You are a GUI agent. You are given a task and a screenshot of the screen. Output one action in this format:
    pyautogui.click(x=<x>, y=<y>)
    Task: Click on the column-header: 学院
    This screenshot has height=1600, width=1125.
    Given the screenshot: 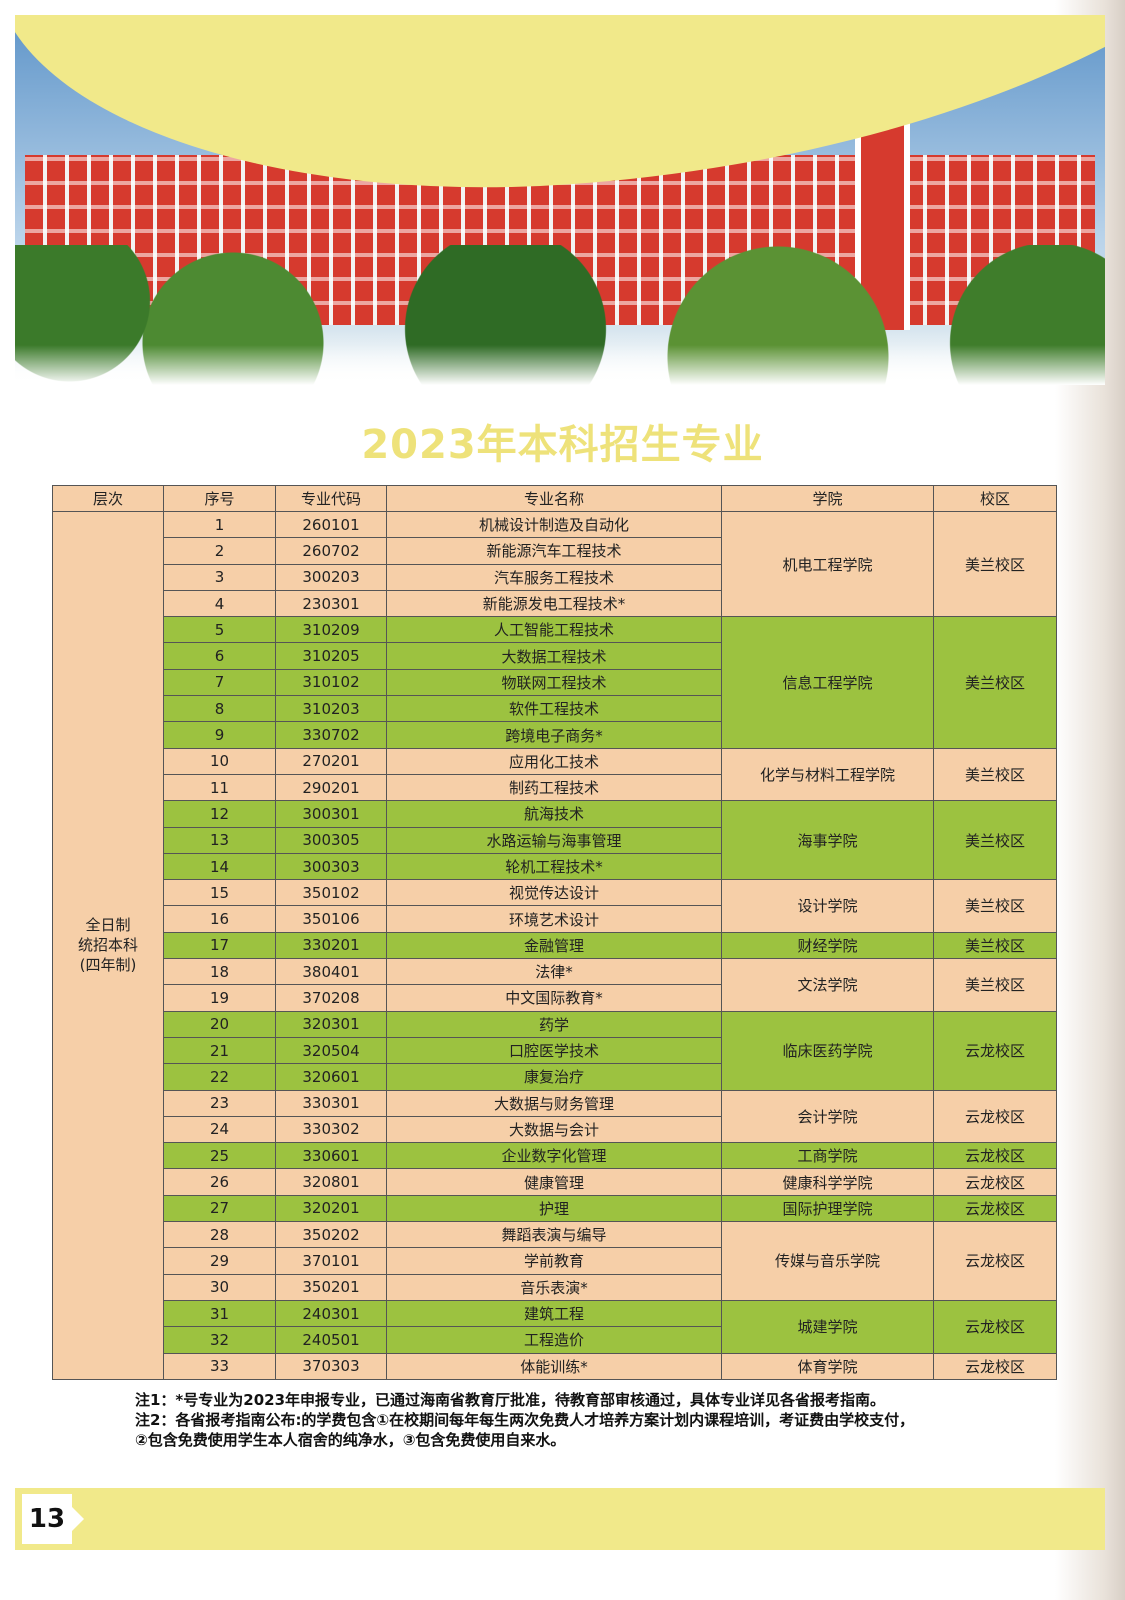 What is the action you would take?
    pyautogui.click(x=827, y=498)
    